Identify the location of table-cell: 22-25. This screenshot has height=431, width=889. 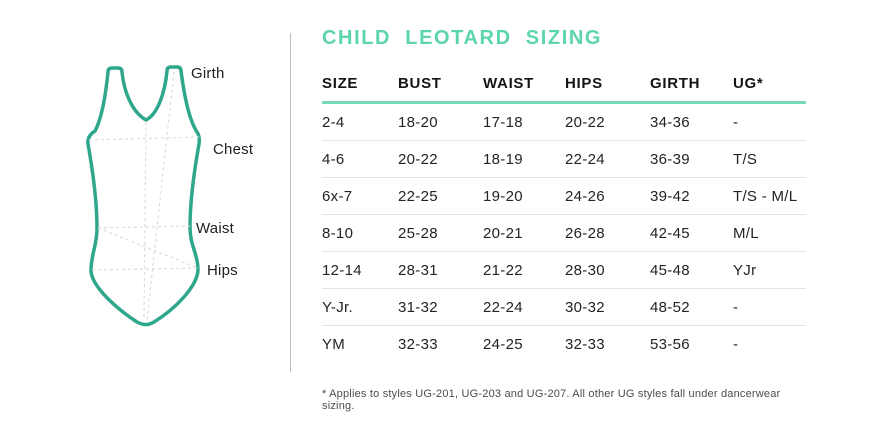
(440, 196).